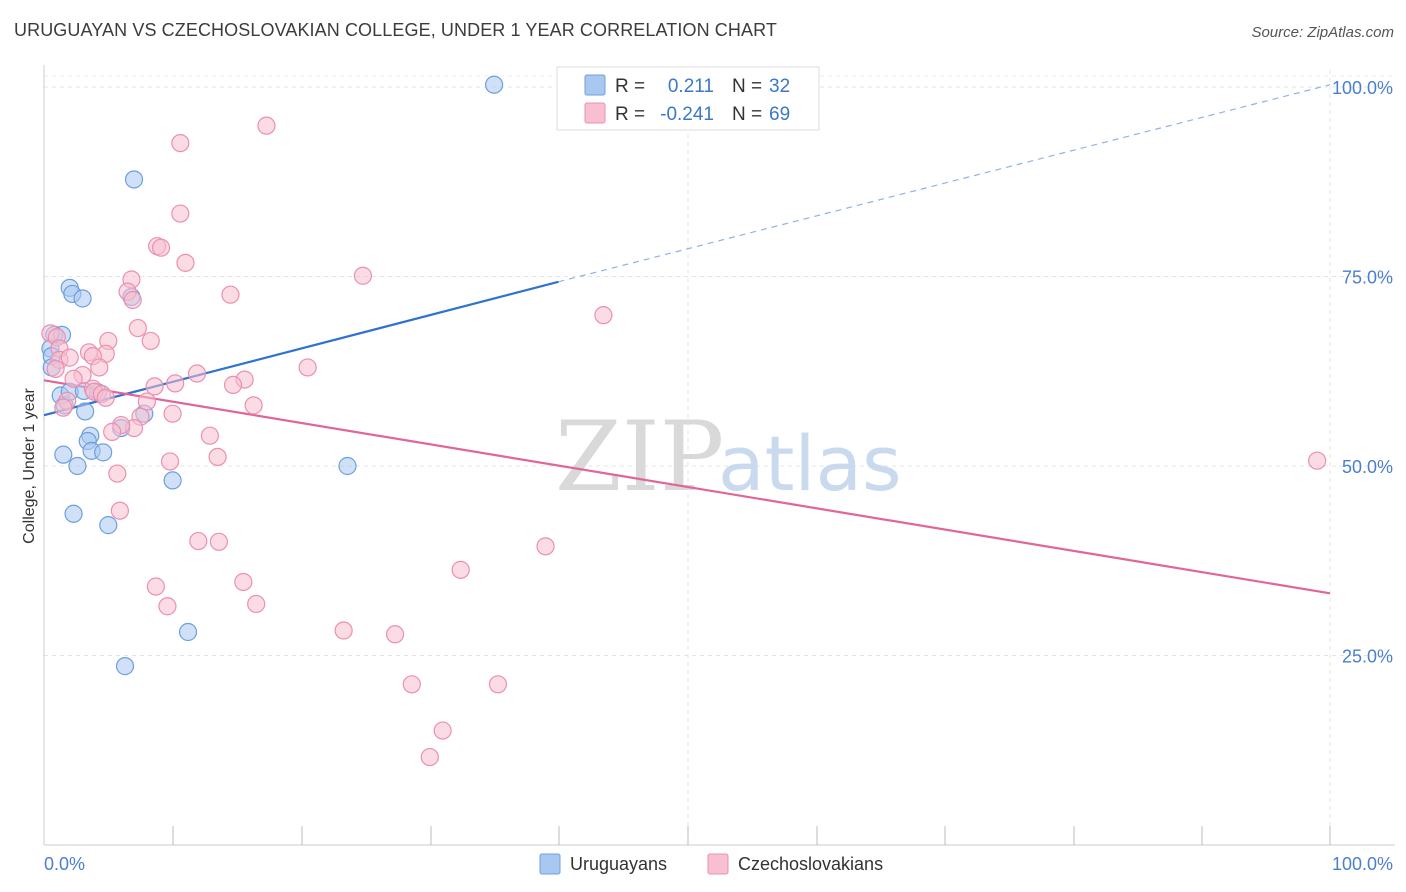  Describe the element at coordinates (810, 864) in the screenshot. I see `legend-label-czechoslovakians: Czechoslovakians` at that location.